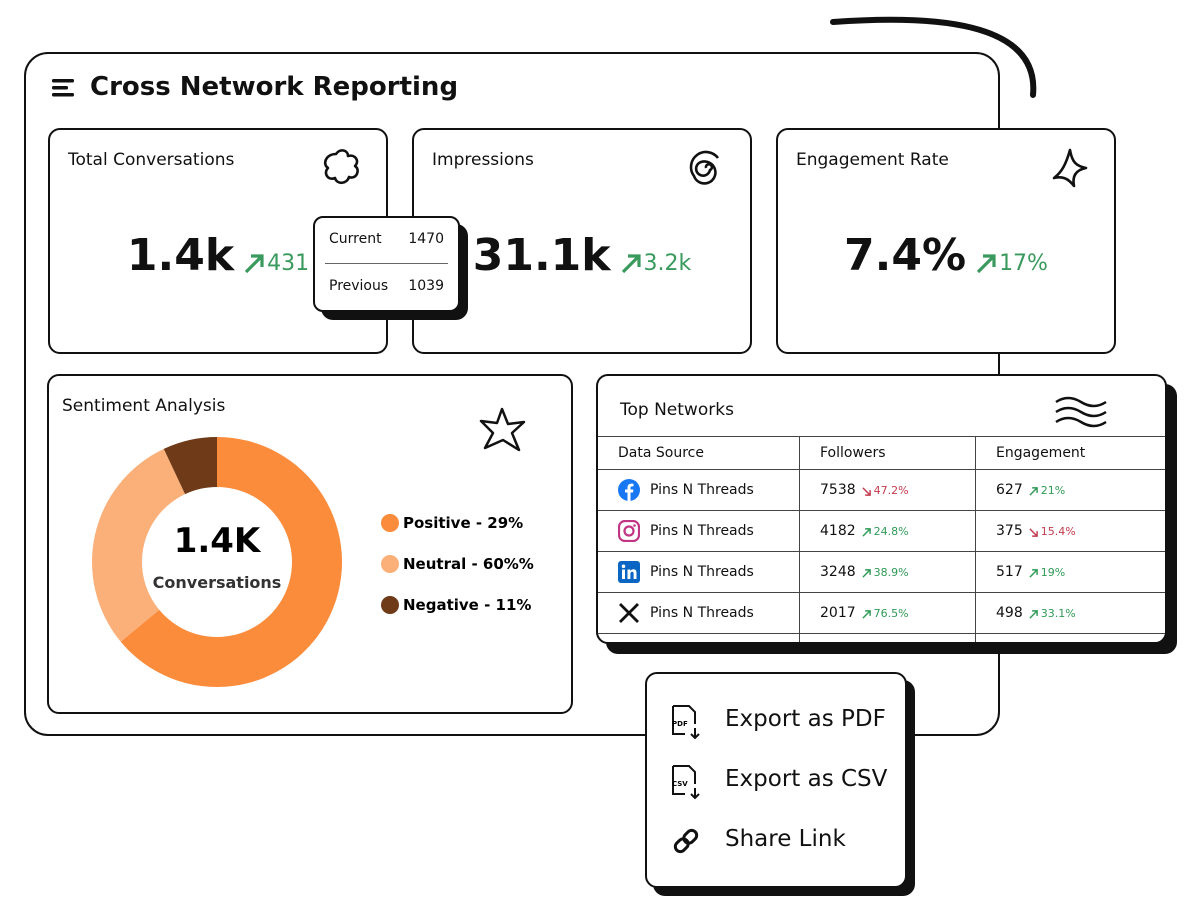 The width and height of the screenshot is (1200, 915). What do you see at coordinates (838, 531) in the screenshot?
I see `cell-value: 4182` at bounding box center [838, 531].